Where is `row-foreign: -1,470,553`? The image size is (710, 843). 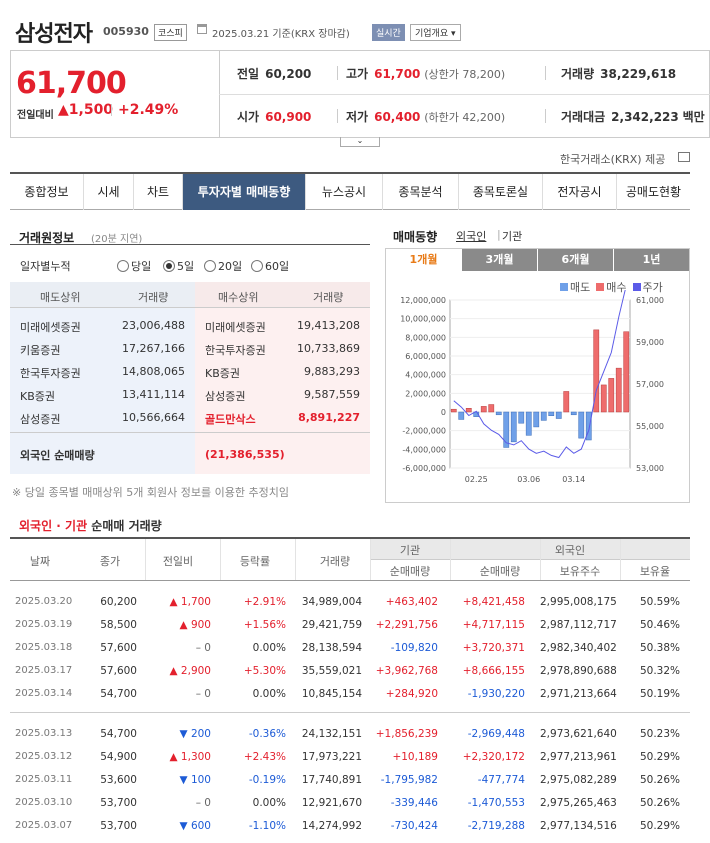 row-foreign: -1,470,553 is located at coordinates (496, 803).